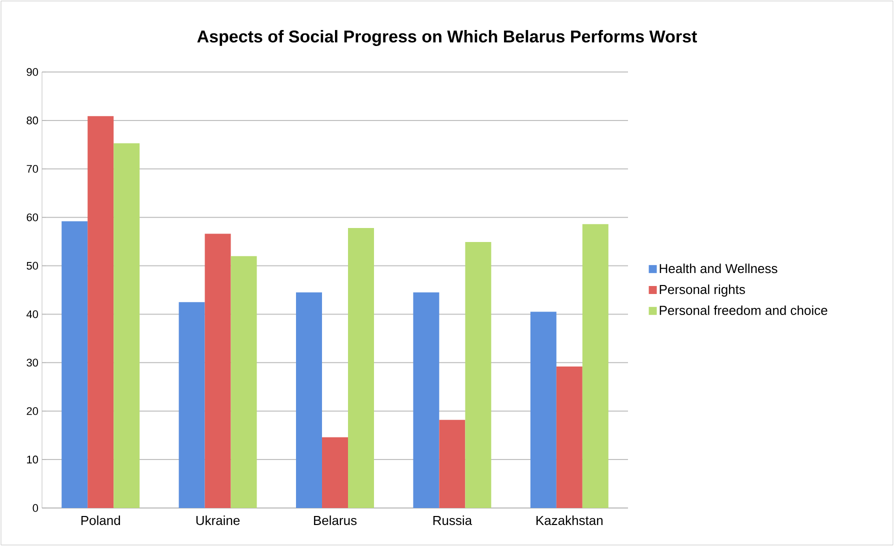 The width and height of the screenshot is (894, 546). Describe the element at coordinates (452, 521) in the screenshot. I see `x-tick-label: Russia` at that location.